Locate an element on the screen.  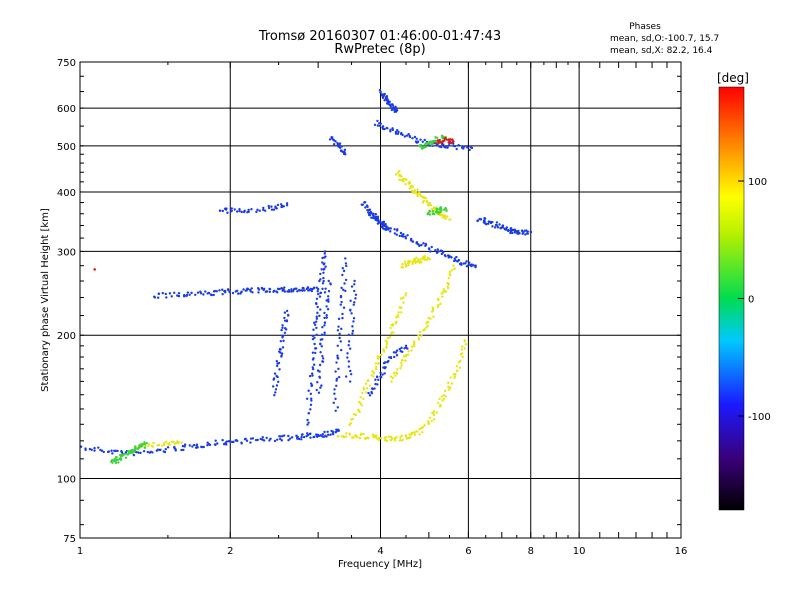
x-tick-label: 10 is located at coordinates (579, 551).